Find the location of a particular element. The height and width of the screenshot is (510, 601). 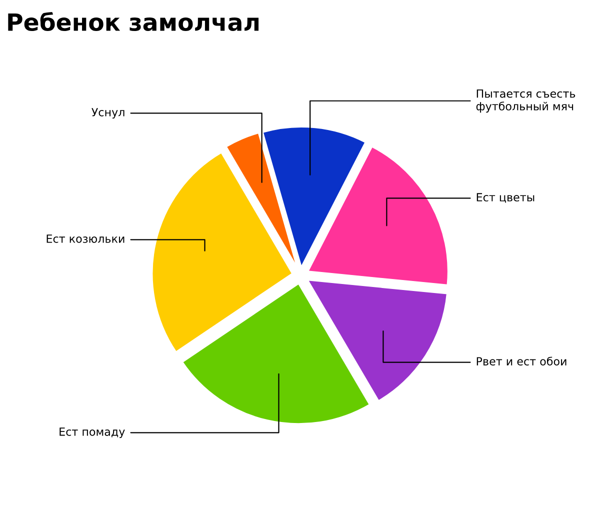

slice-label: Пытается съесть футбольный мяч is located at coordinates (526, 101).